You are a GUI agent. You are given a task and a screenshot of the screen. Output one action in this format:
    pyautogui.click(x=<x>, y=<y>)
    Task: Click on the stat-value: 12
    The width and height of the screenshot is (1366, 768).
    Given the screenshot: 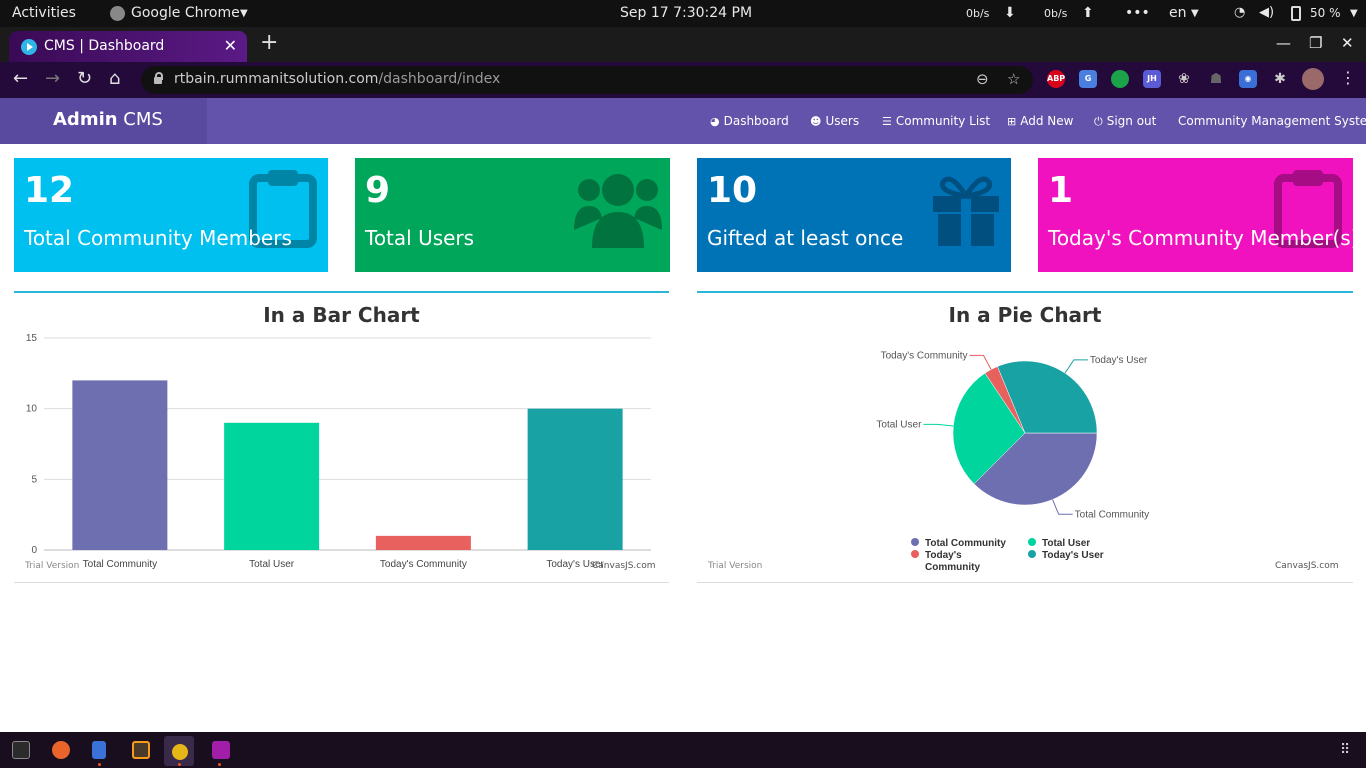 What is the action you would take?
    pyautogui.click(x=49, y=190)
    